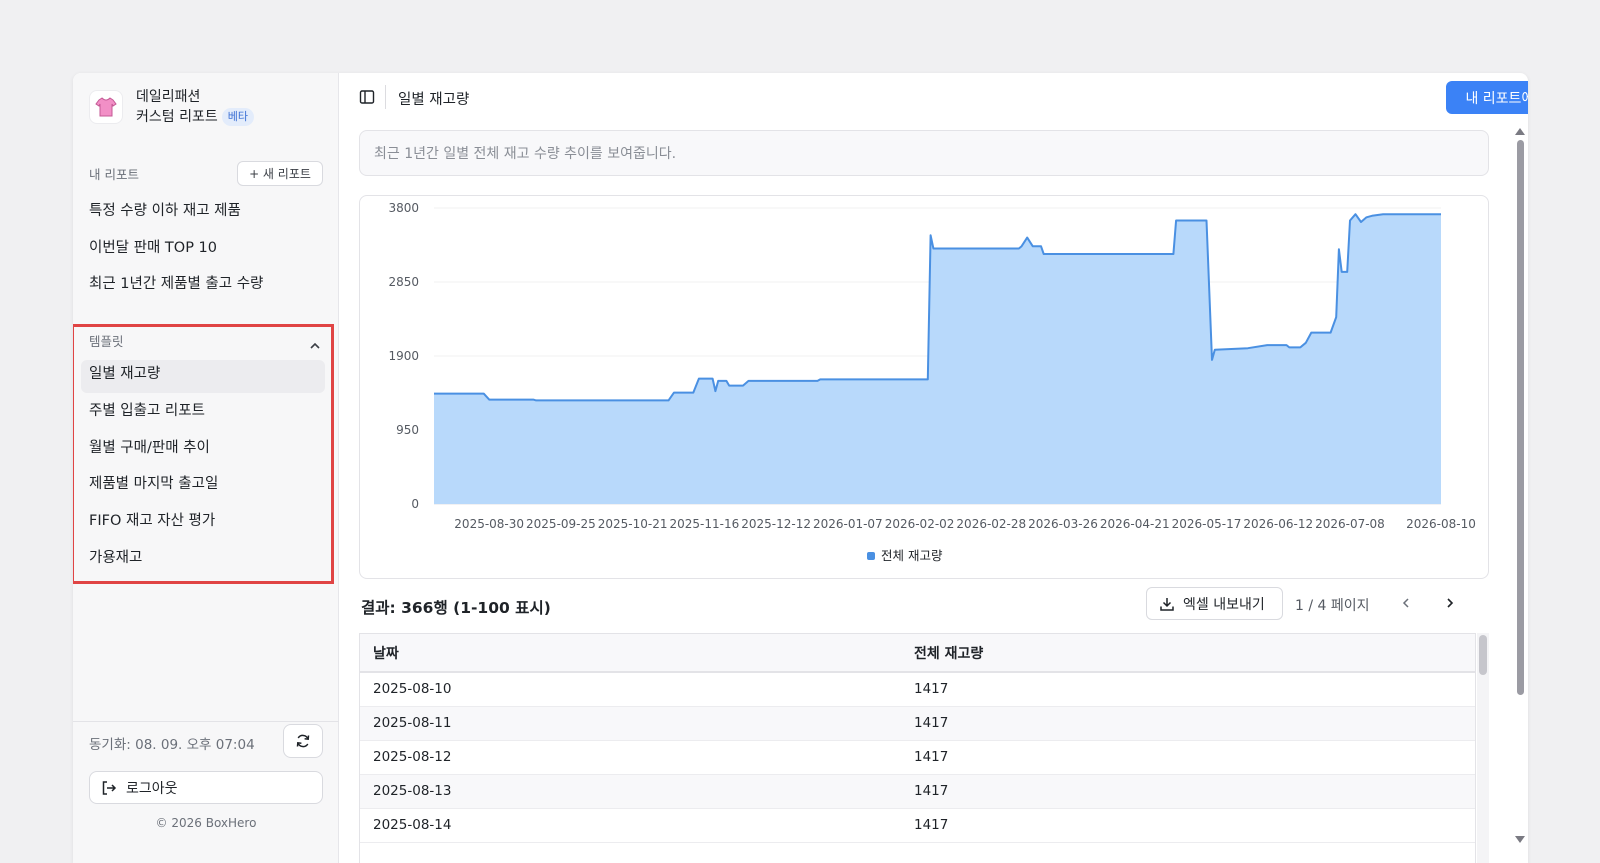 Image resolution: width=1600 pixels, height=863 pixels. I want to click on brand: 데일리패션 커스텀 리포트 베타, so click(171, 107).